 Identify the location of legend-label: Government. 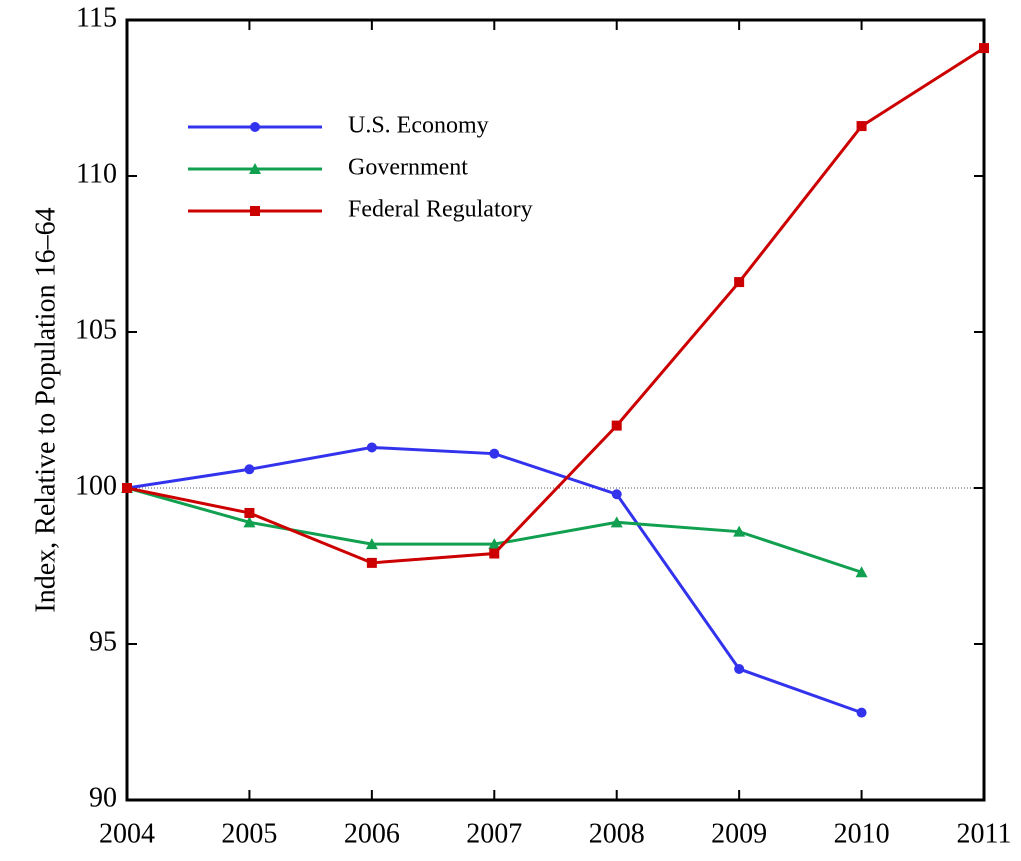
(408, 168).